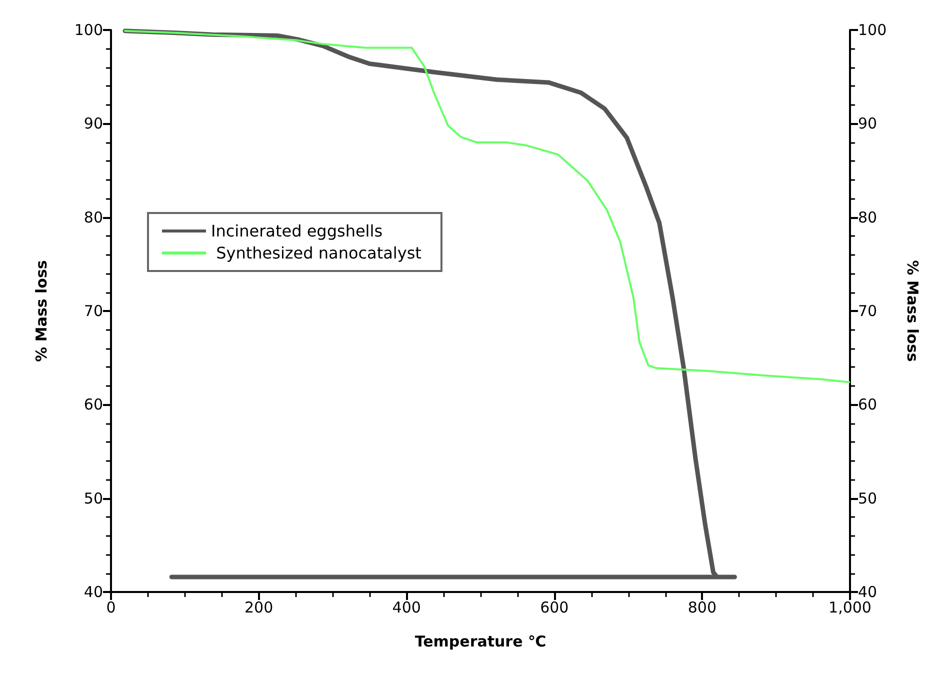 Image resolution: width=950 pixels, height=675 pixels. I want to click on legend-label: Synthesized nanocatalyst, so click(316, 253).